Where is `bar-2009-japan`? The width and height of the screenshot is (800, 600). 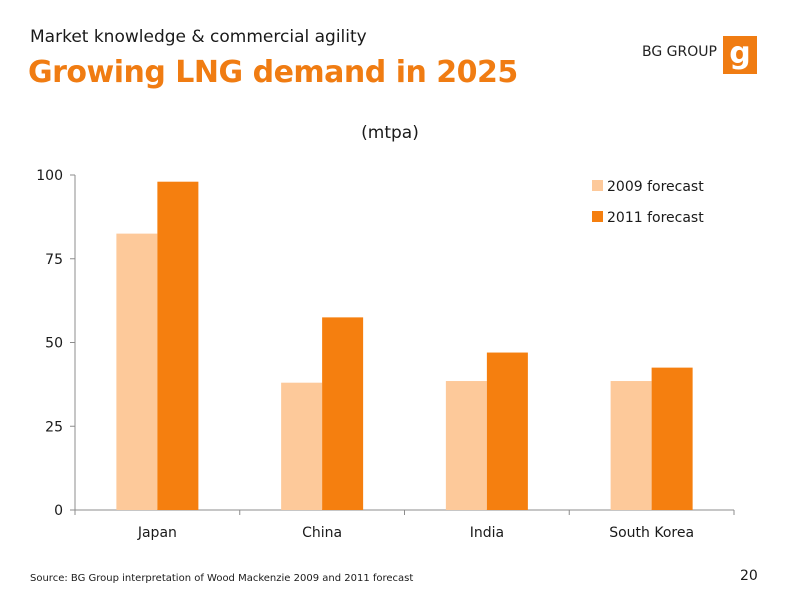
bar-2009-japan is located at coordinates (137, 371).